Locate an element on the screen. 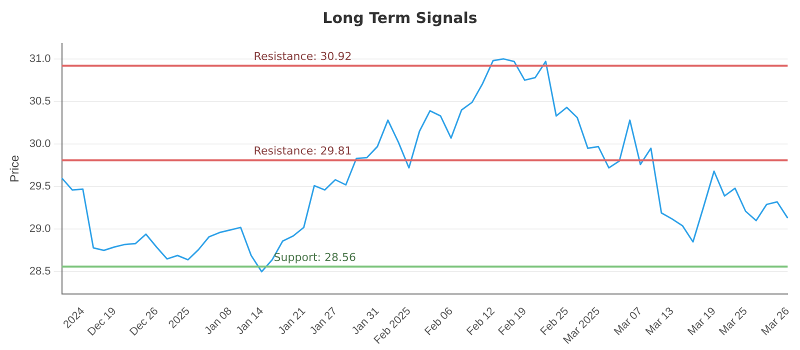 Image resolution: width=800 pixels, height=350 pixels. ref-line-label: Resistance: 30.92 is located at coordinates (303, 57).